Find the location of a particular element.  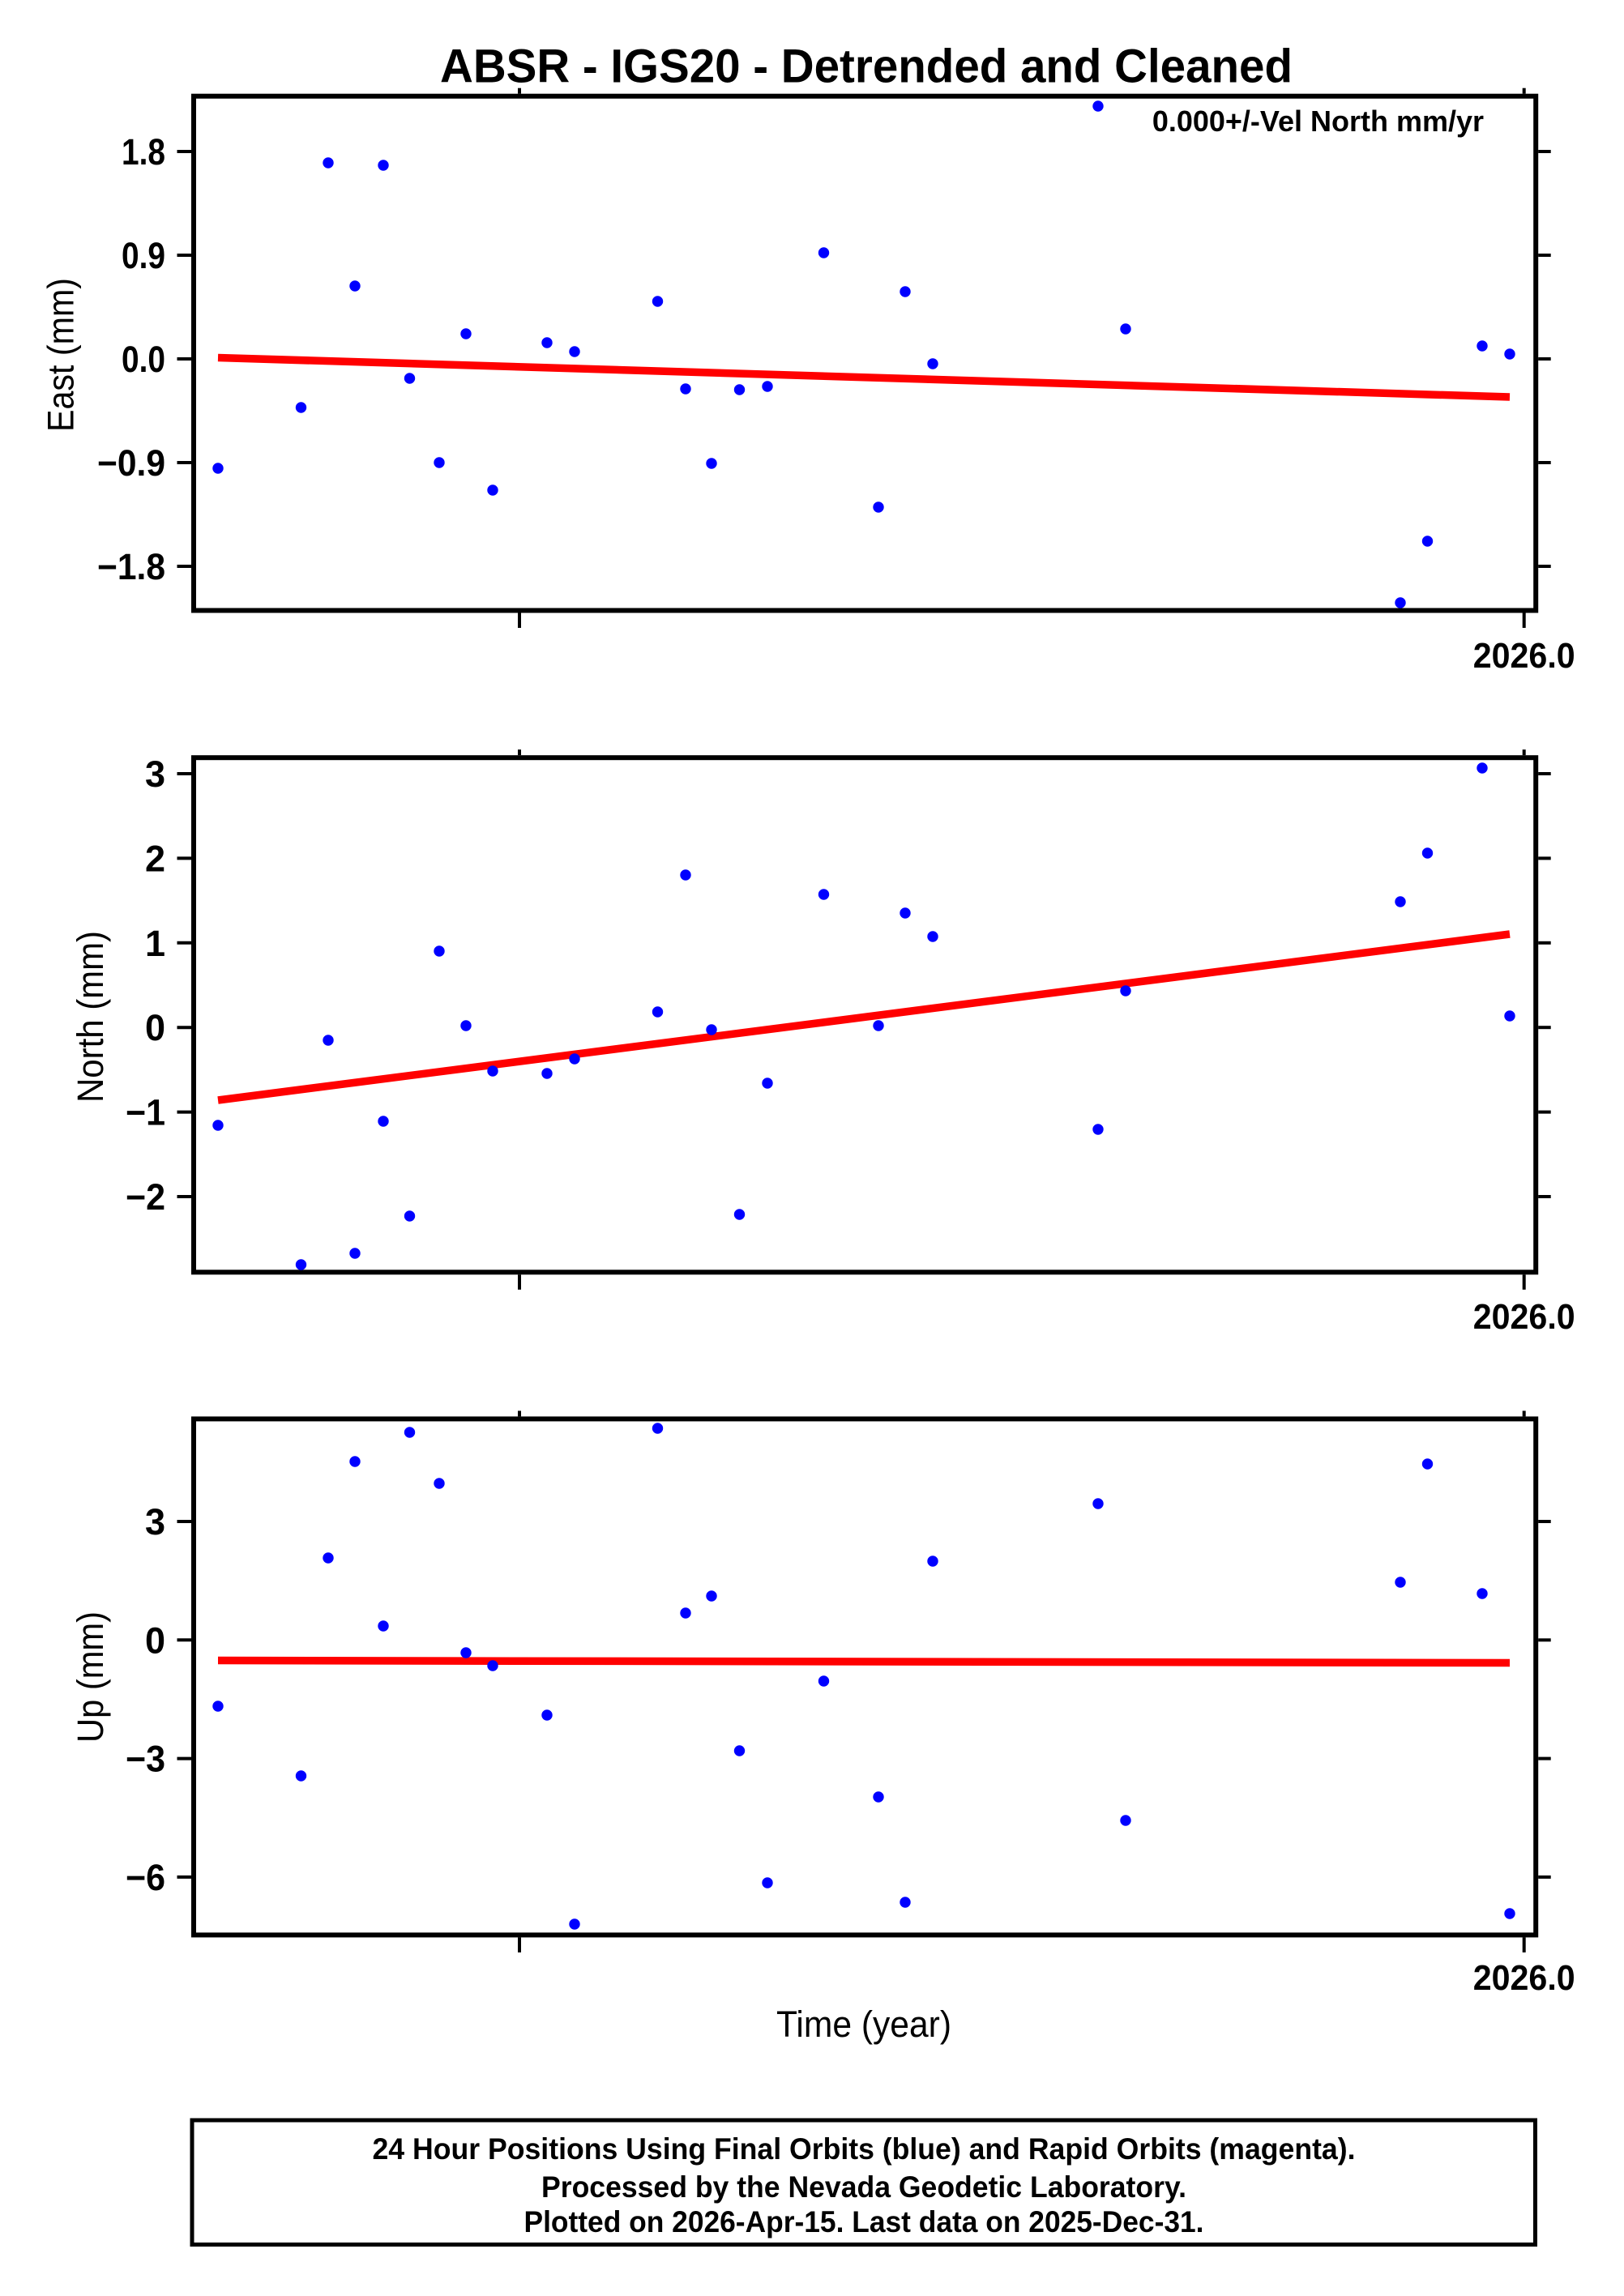

svg-text: East (mm) is located at coordinates (61, 355).